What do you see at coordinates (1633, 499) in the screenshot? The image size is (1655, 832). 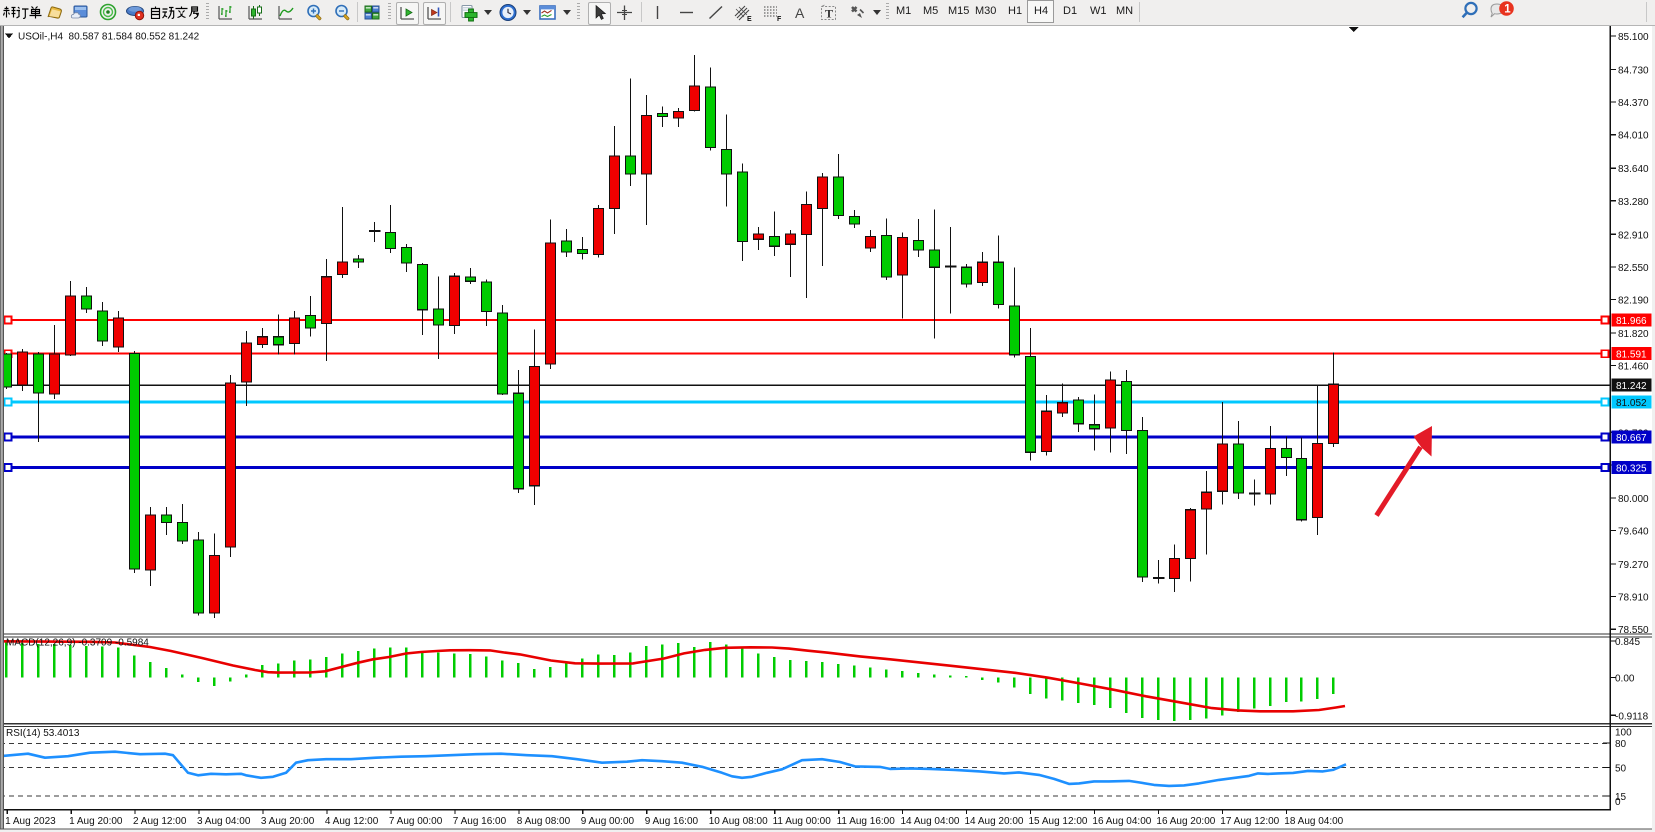 I see `svg-text: 80.000` at bounding box center [1633, 499].